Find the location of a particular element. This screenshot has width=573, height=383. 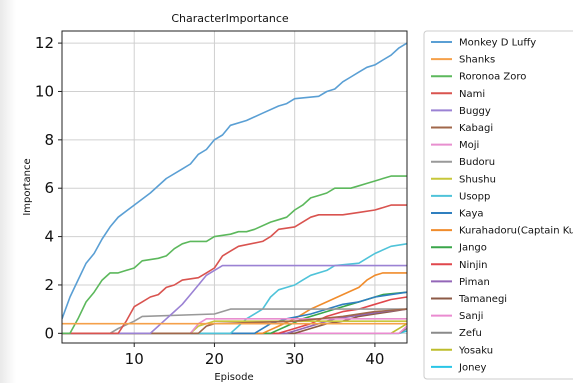

y-tick-label: 6 is located at coordinates (49, 188).